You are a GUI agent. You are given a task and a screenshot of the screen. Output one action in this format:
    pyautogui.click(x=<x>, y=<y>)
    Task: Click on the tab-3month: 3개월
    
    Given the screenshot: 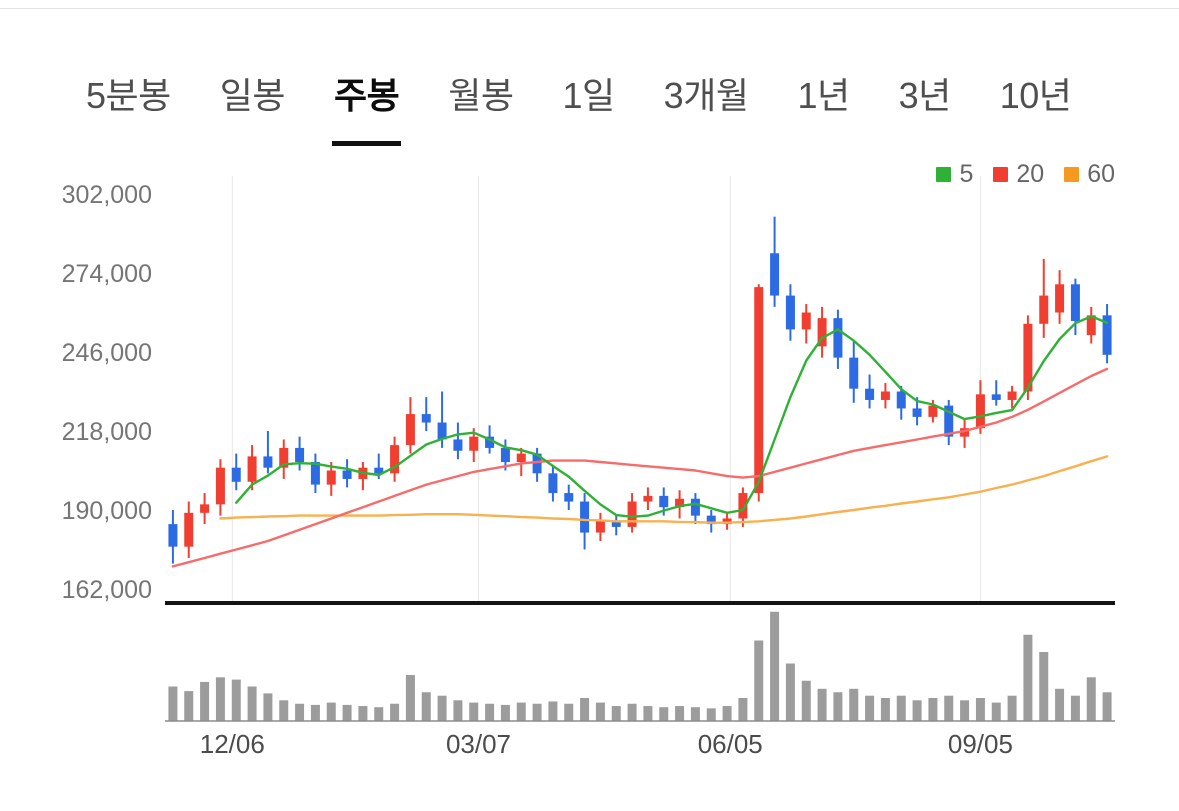 What is the action you would take?
    pyautogui.click(x=706, y=106)
    